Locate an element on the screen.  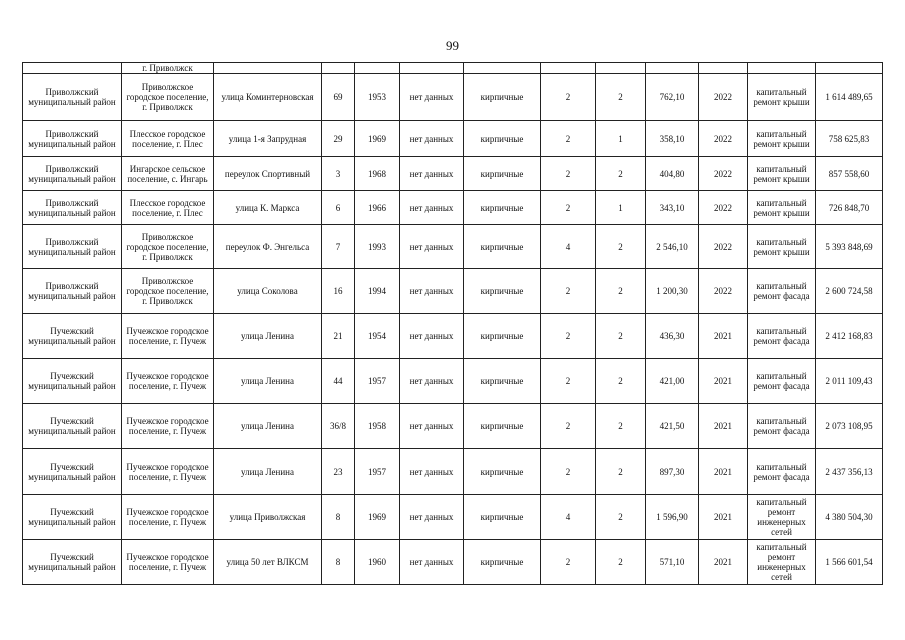
cell-street: улица 50 лет ВЛКСМ is located at coordinates (267, 562).